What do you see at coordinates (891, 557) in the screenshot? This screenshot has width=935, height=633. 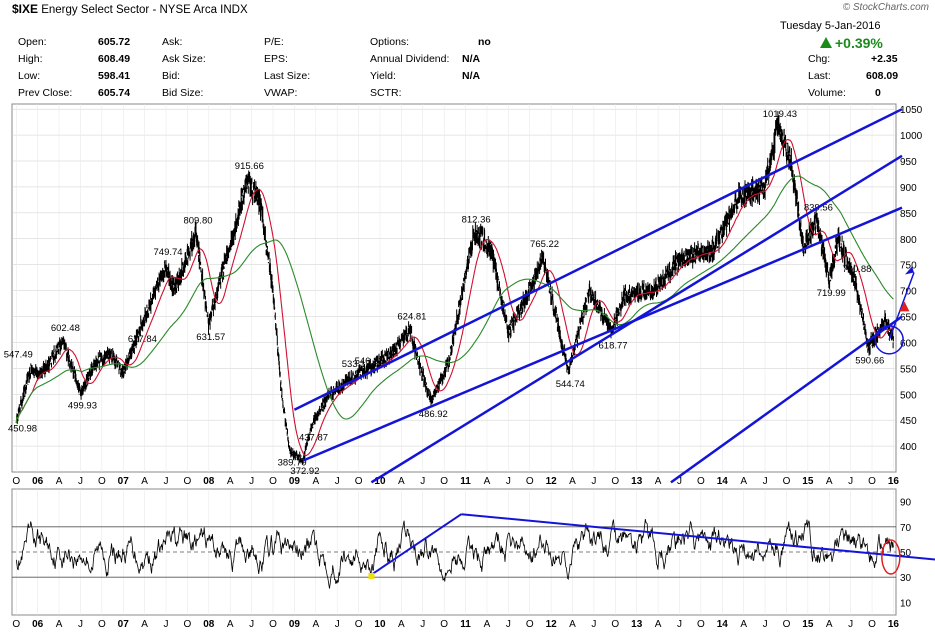 I see `rsi-circle-highlight` at bounding box center [891, 557].